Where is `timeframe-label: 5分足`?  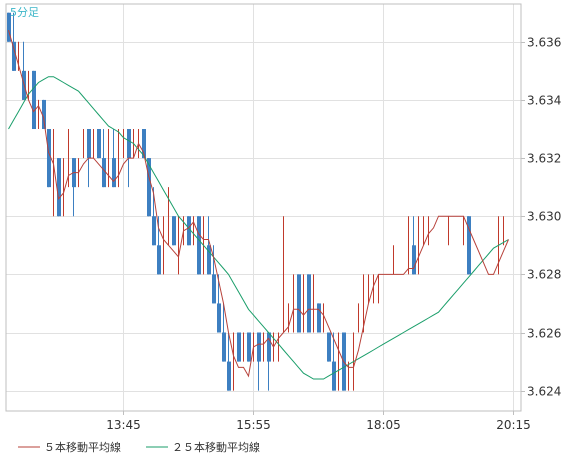 timeframe-label: 5分足 is located at coordinates (24, 12).